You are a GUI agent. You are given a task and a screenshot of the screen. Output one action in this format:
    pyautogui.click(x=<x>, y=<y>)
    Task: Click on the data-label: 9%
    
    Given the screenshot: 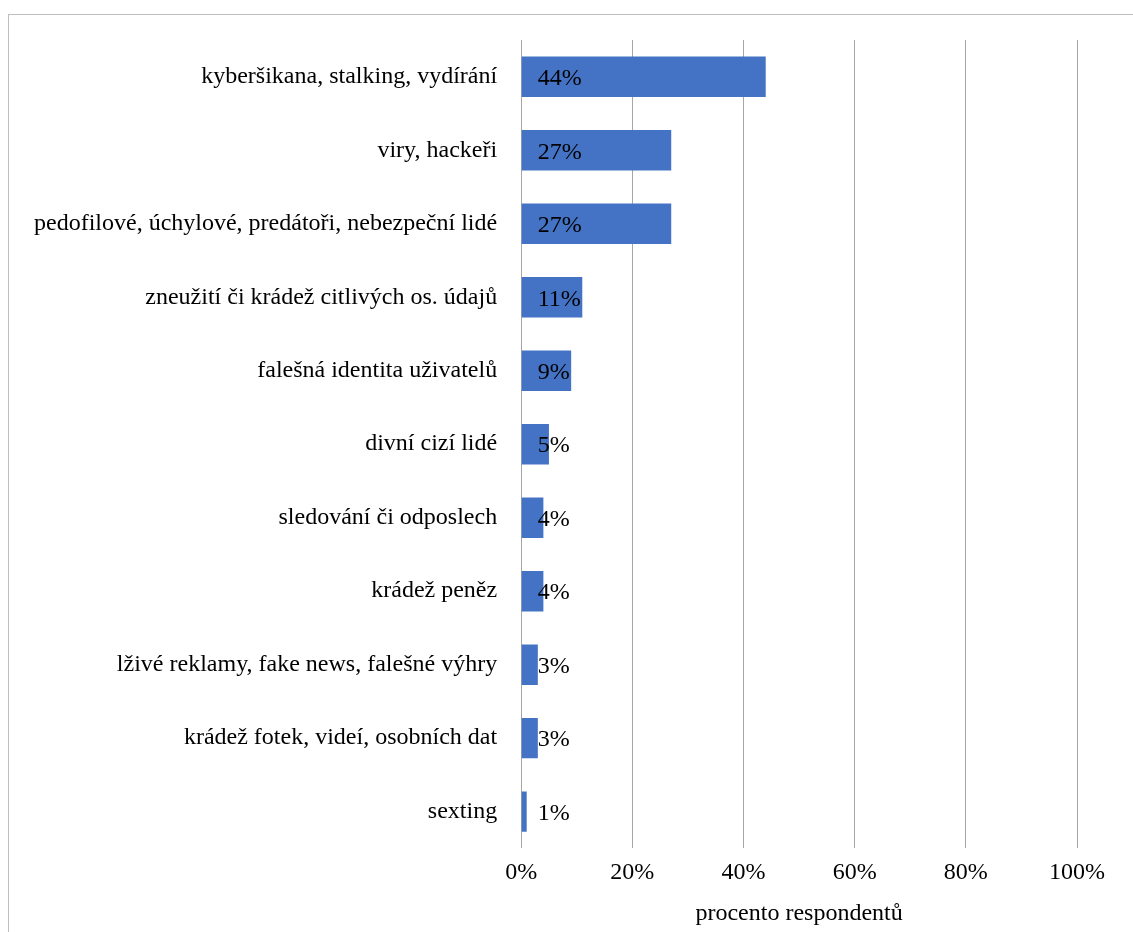 What is the action you would take?
    pyautogui.click(x=553, y=371)
    